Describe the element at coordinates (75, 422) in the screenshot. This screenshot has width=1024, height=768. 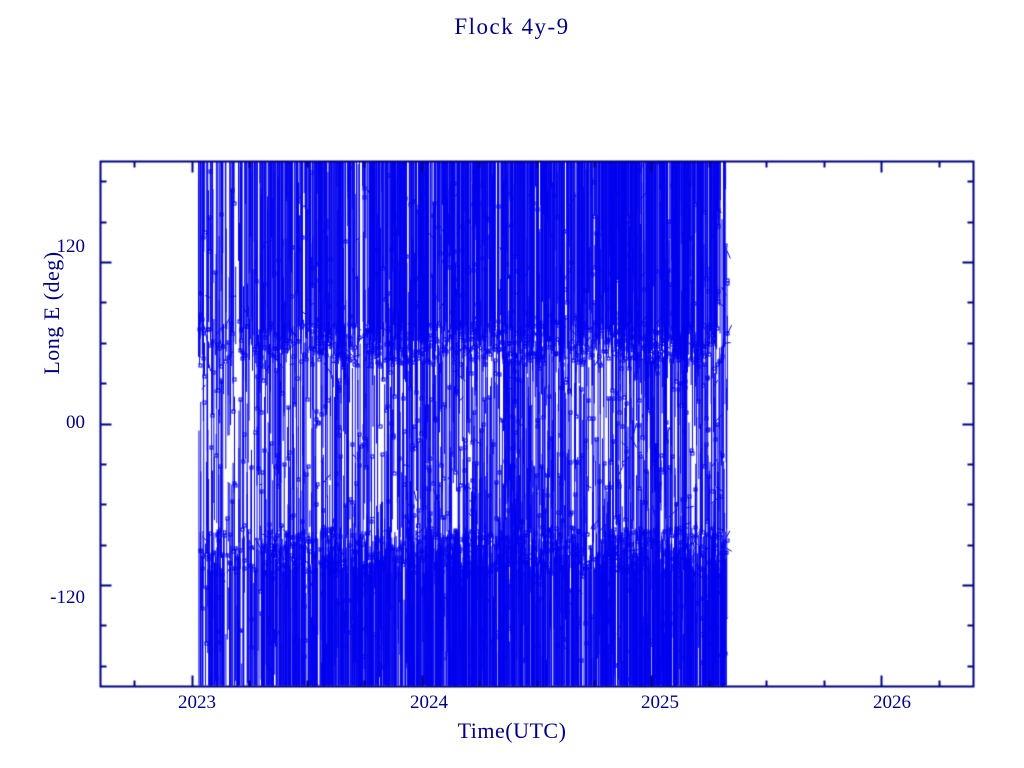
I see `ytick-label-00: 00` at that location.